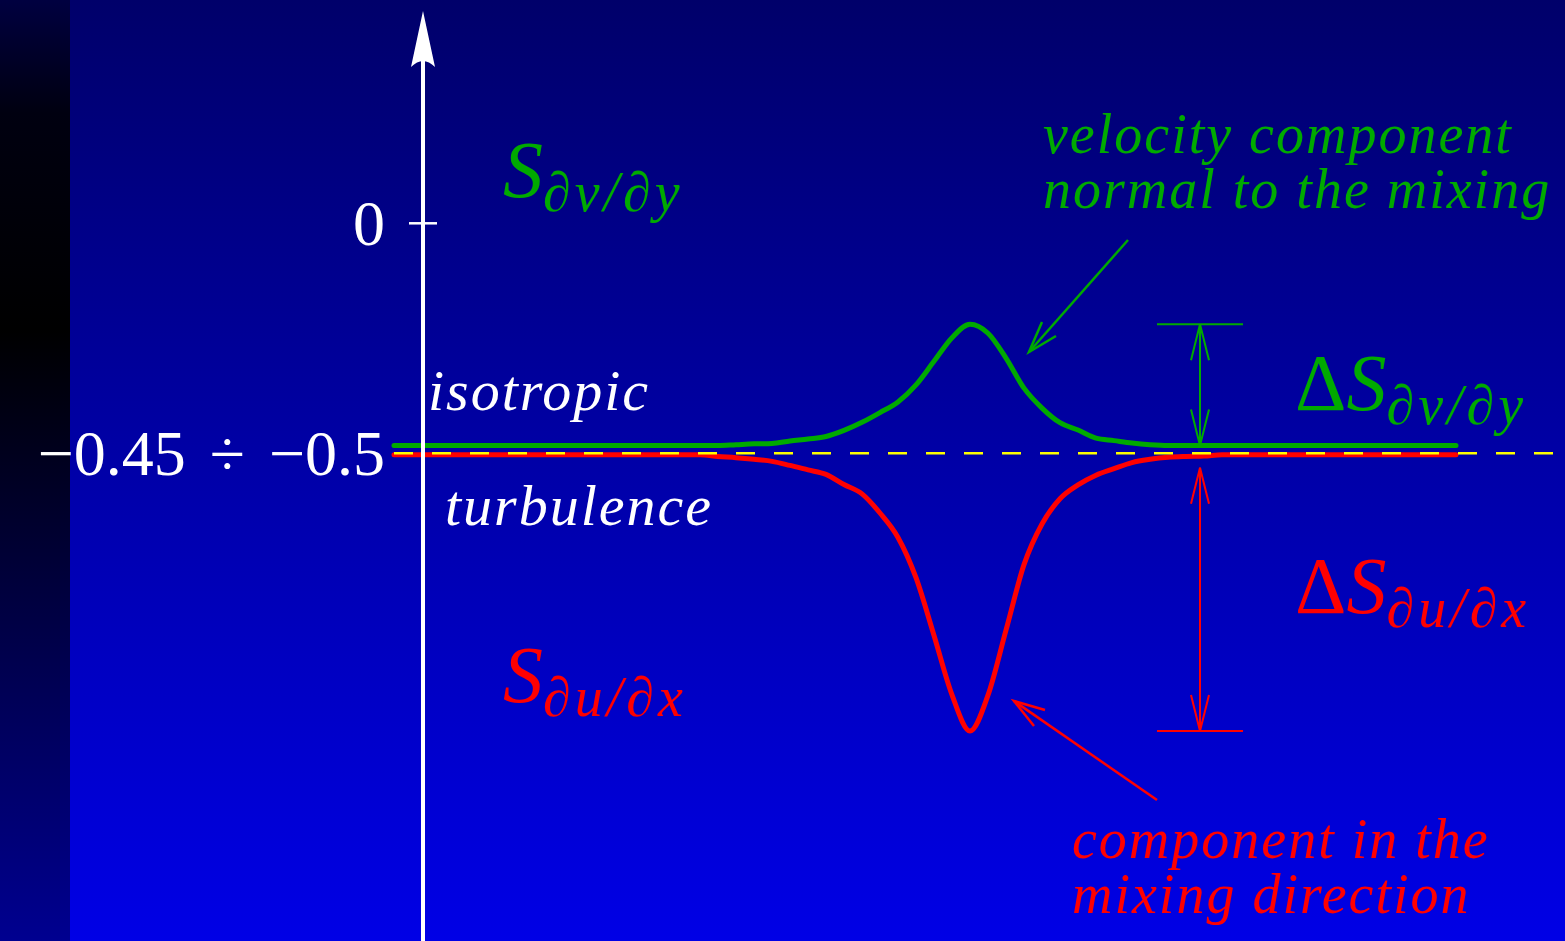  I want to click on text: velocity component normal to the mixing, so click(1297, 161).